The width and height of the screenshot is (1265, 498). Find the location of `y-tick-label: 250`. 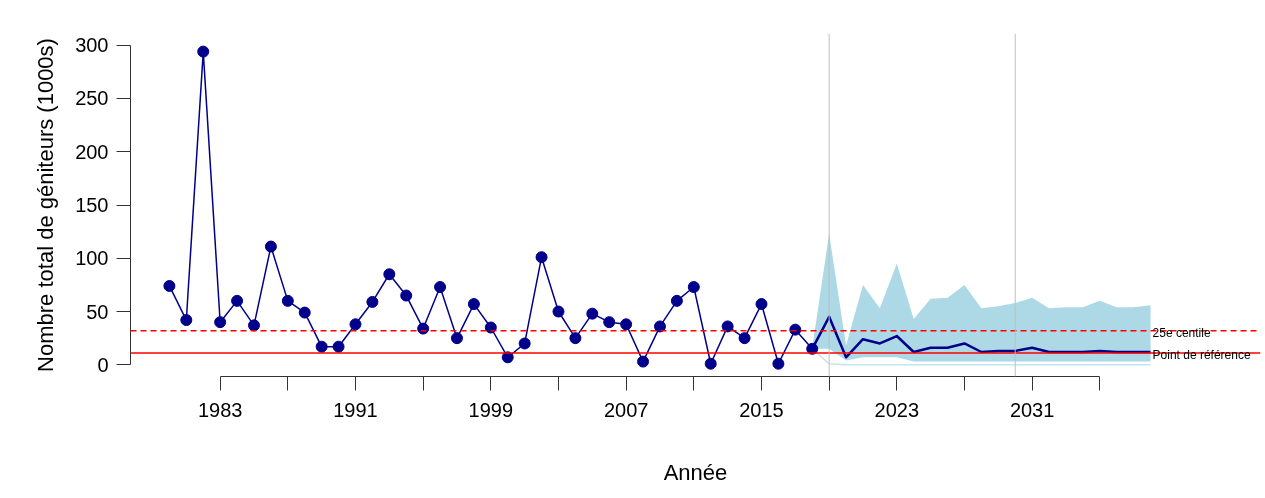

y-tick-label: 250 is located at coordinates (92, 98).